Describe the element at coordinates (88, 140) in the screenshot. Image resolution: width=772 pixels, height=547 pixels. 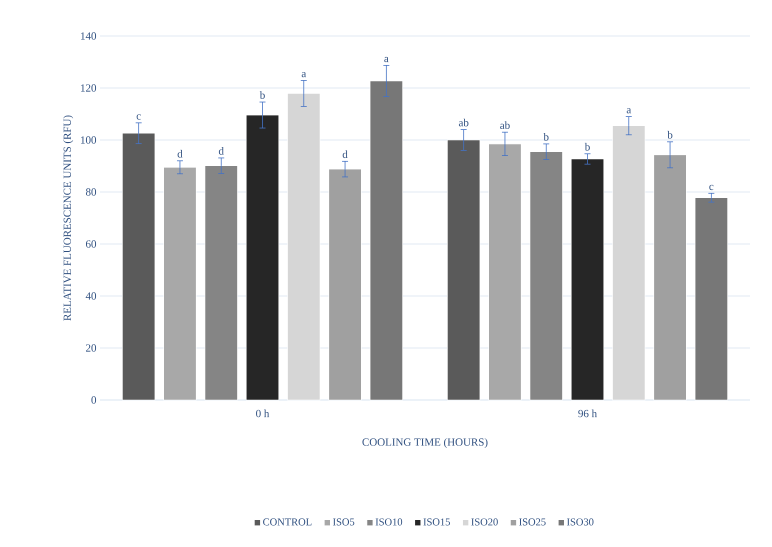
I see `y-tick-label: 100` at that location.